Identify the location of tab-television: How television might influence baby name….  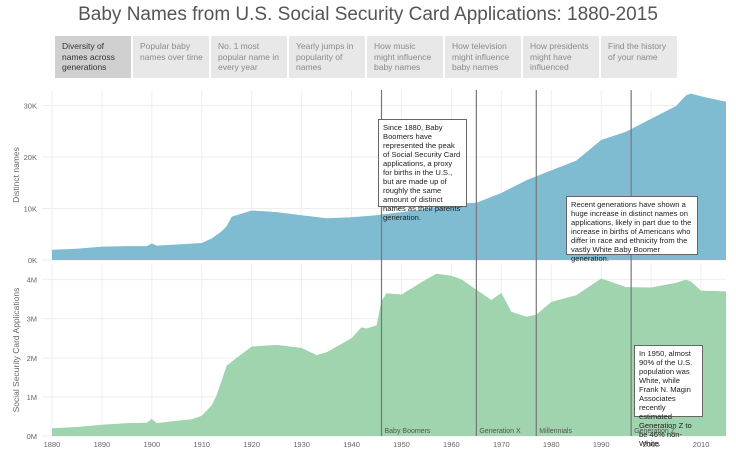
(483, 57).